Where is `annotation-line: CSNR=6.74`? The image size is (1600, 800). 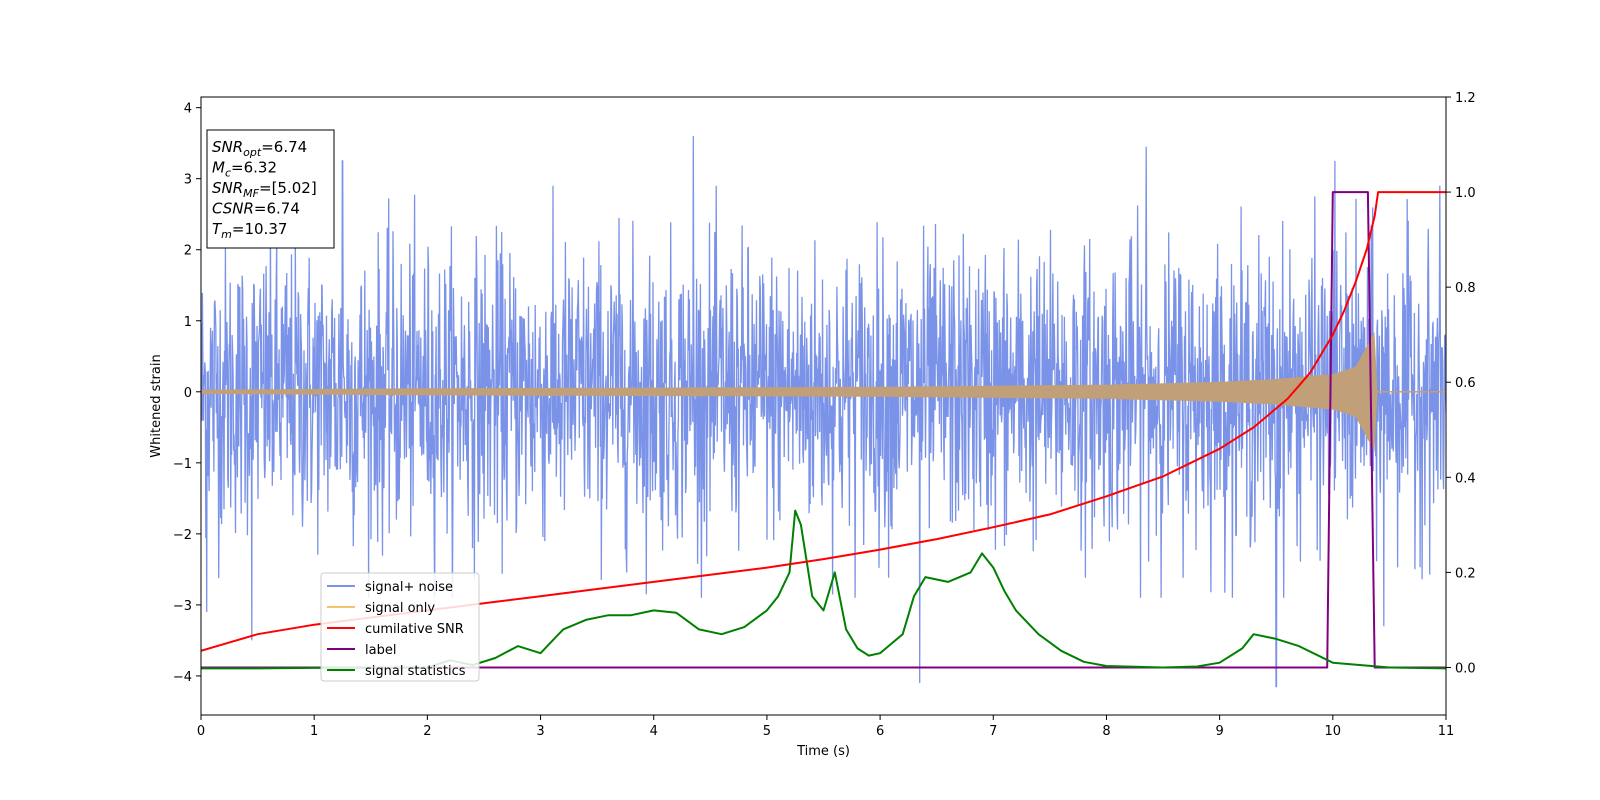
annotation-line: CSNR=6.74 is located at coordinates (256, 209).